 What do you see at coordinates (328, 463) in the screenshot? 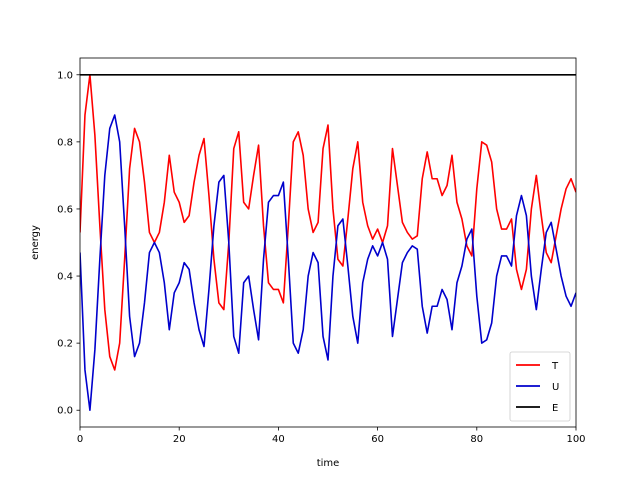
I see `x-axis-label: time` at bounding box center [328, 463].